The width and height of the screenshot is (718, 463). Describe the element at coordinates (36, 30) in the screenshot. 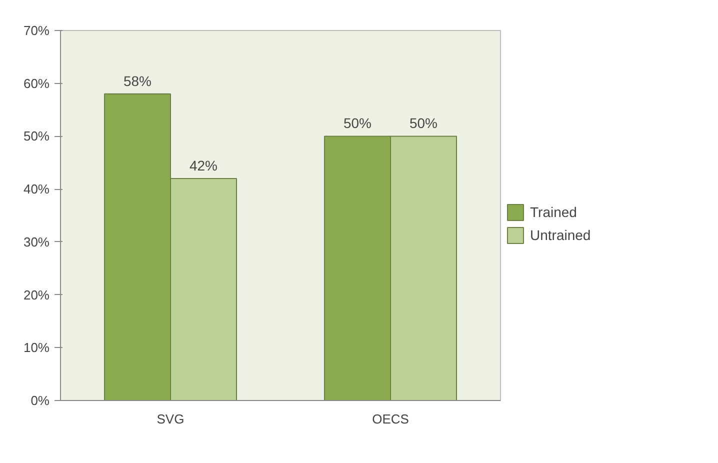

I see `y-tick-label: 70%` at that location.